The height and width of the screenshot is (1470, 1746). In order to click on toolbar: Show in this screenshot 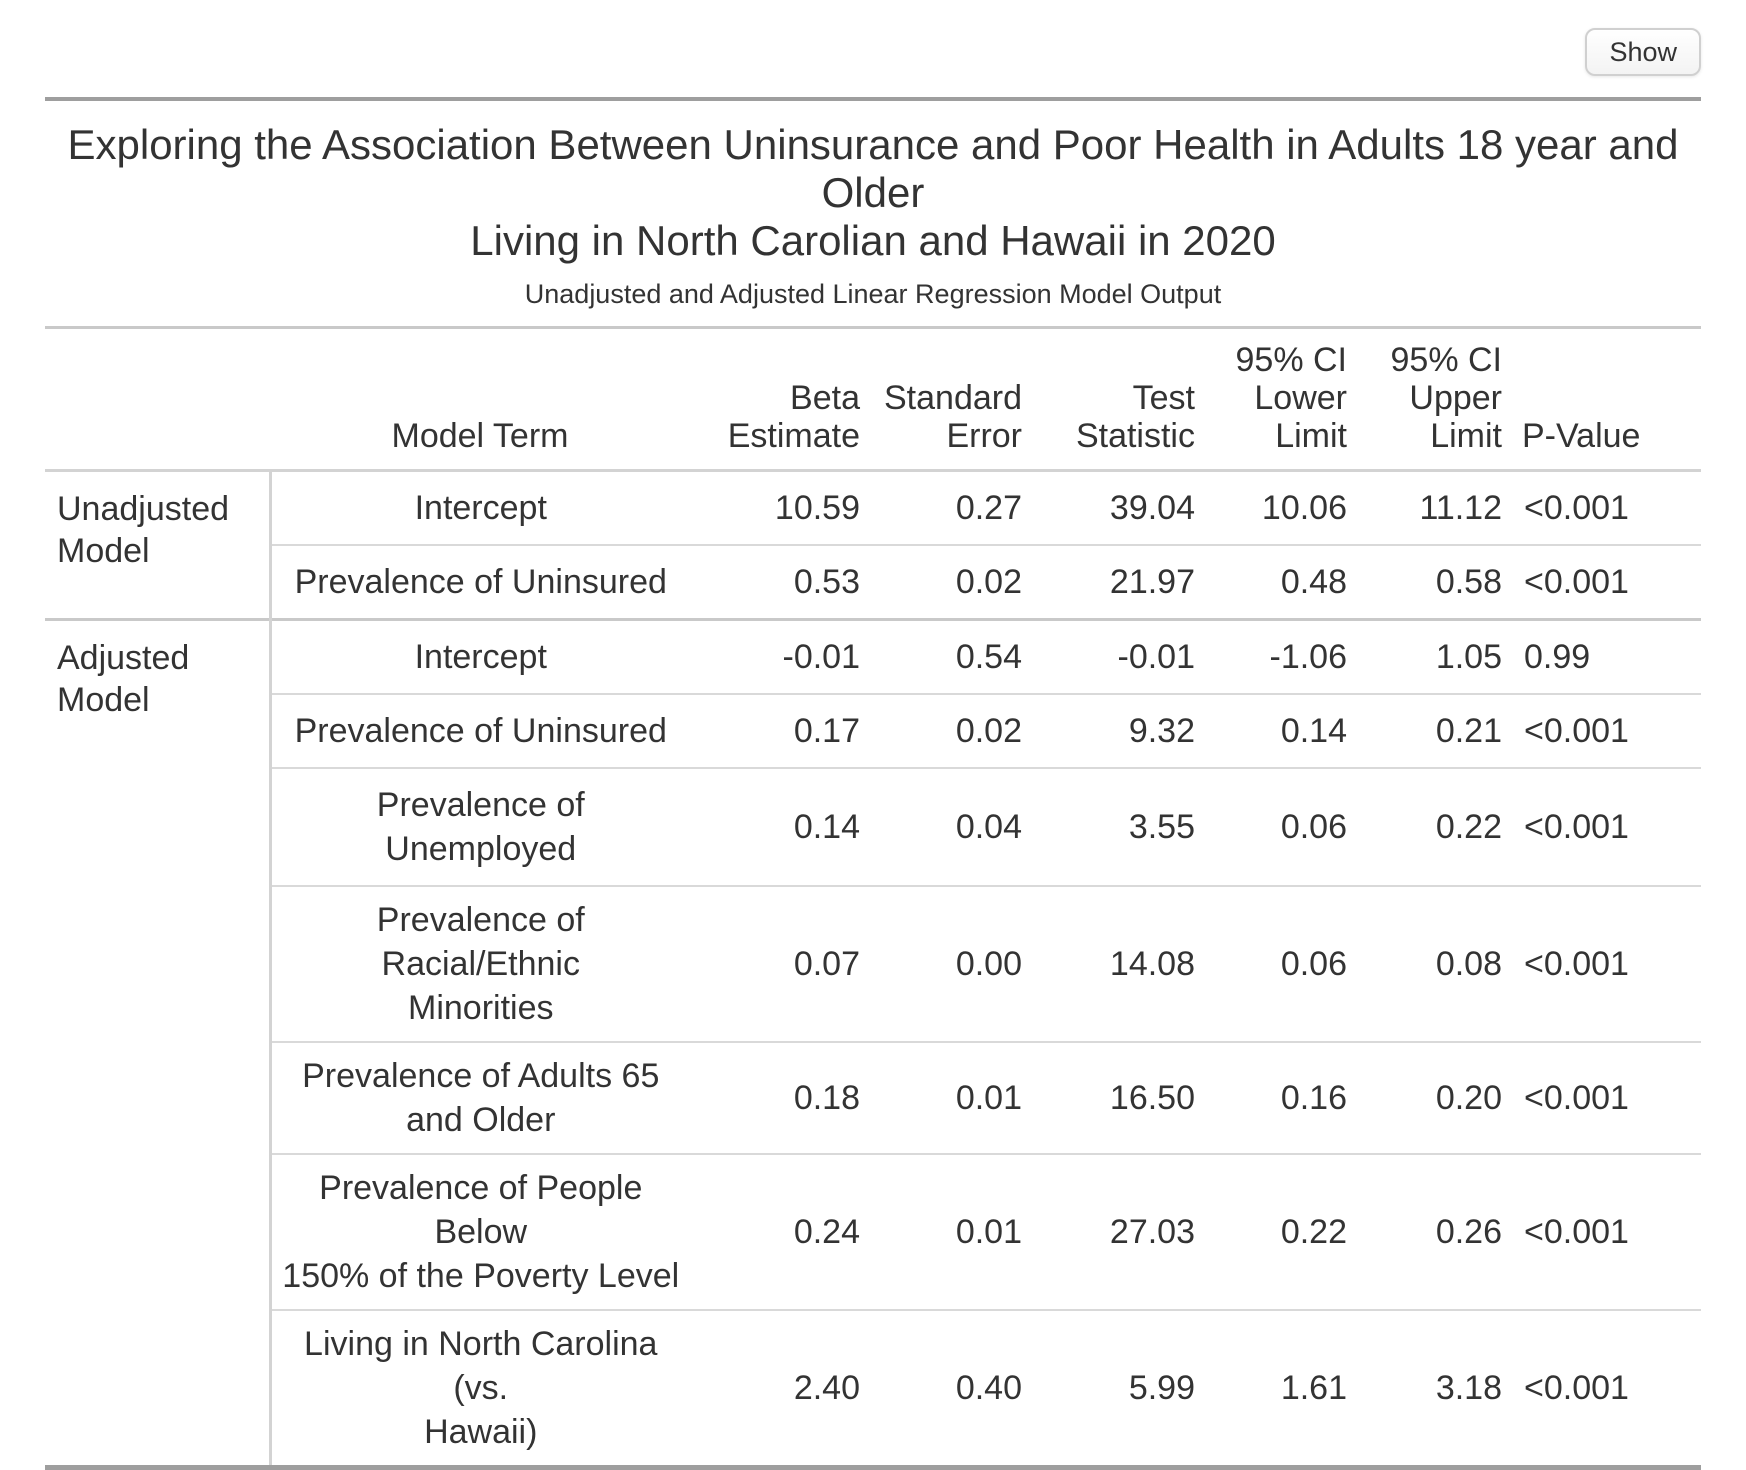, I will do `click(873, 48)`.